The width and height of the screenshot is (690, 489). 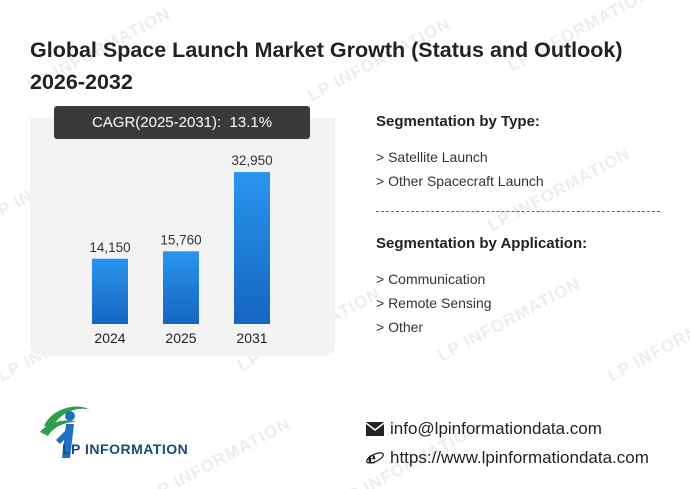 I want to click on segmentation-type-title: Segmentation by Type:, so click(x=458, y=121).